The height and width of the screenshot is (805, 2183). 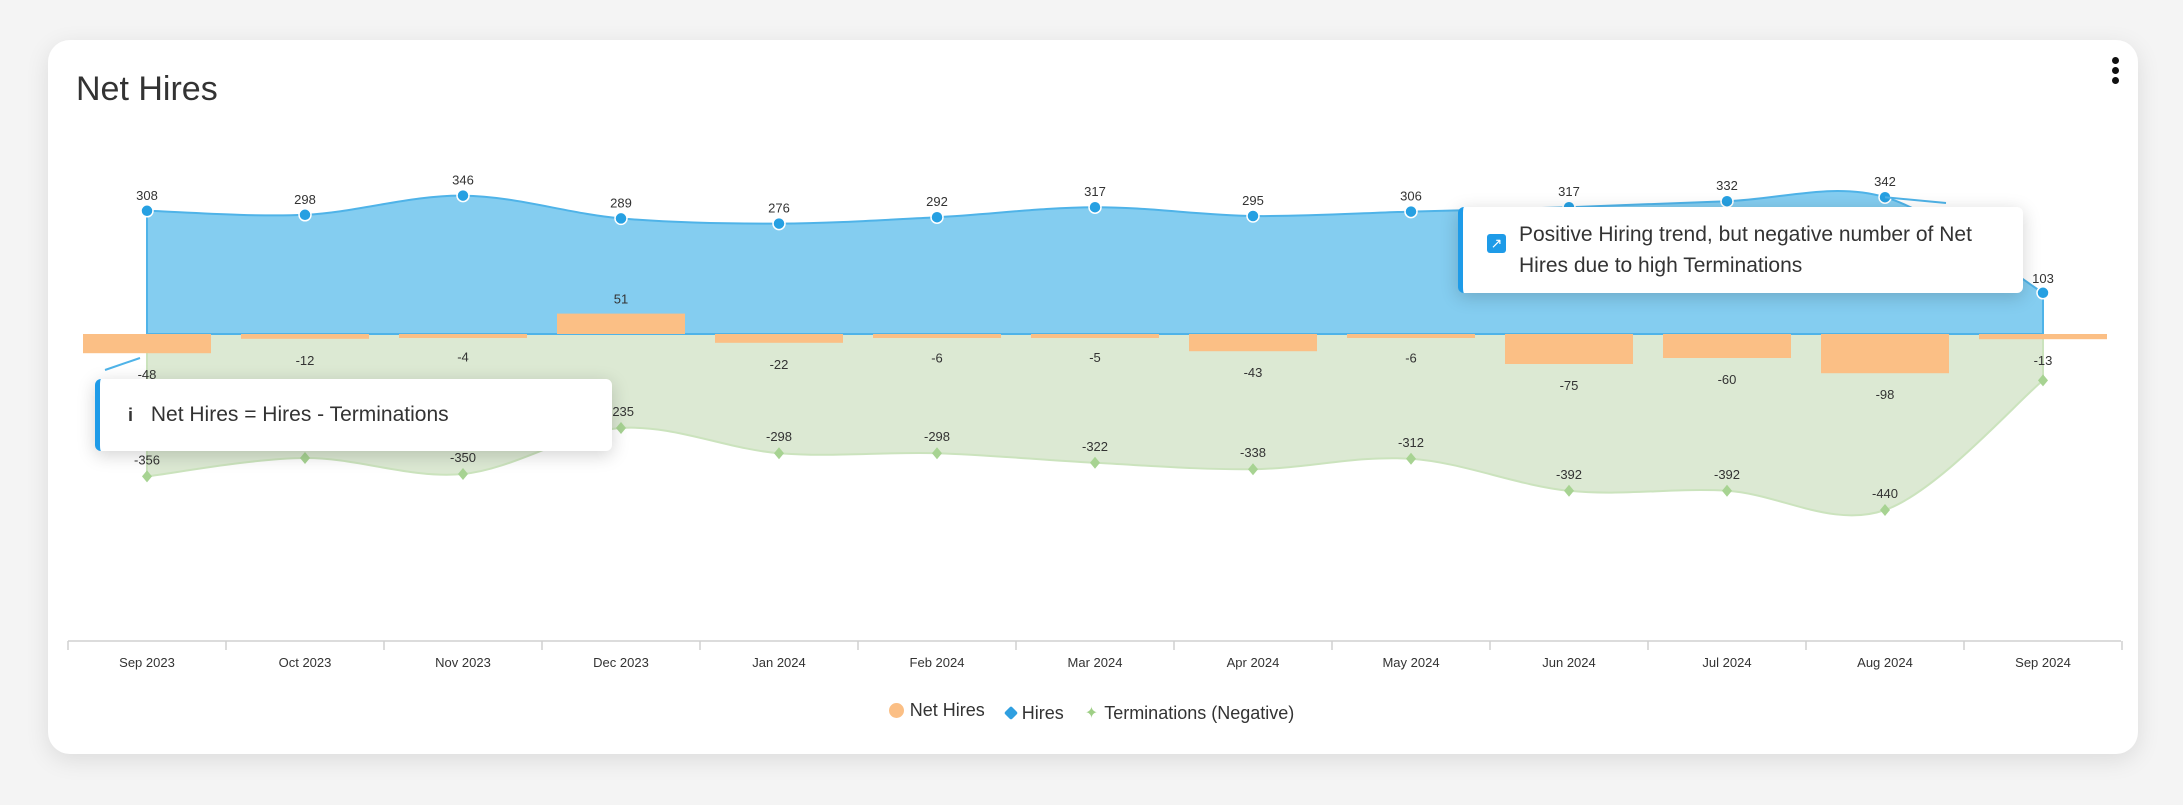 I want to click on terminations-value-label: -322, so click(x=1095, y=446).